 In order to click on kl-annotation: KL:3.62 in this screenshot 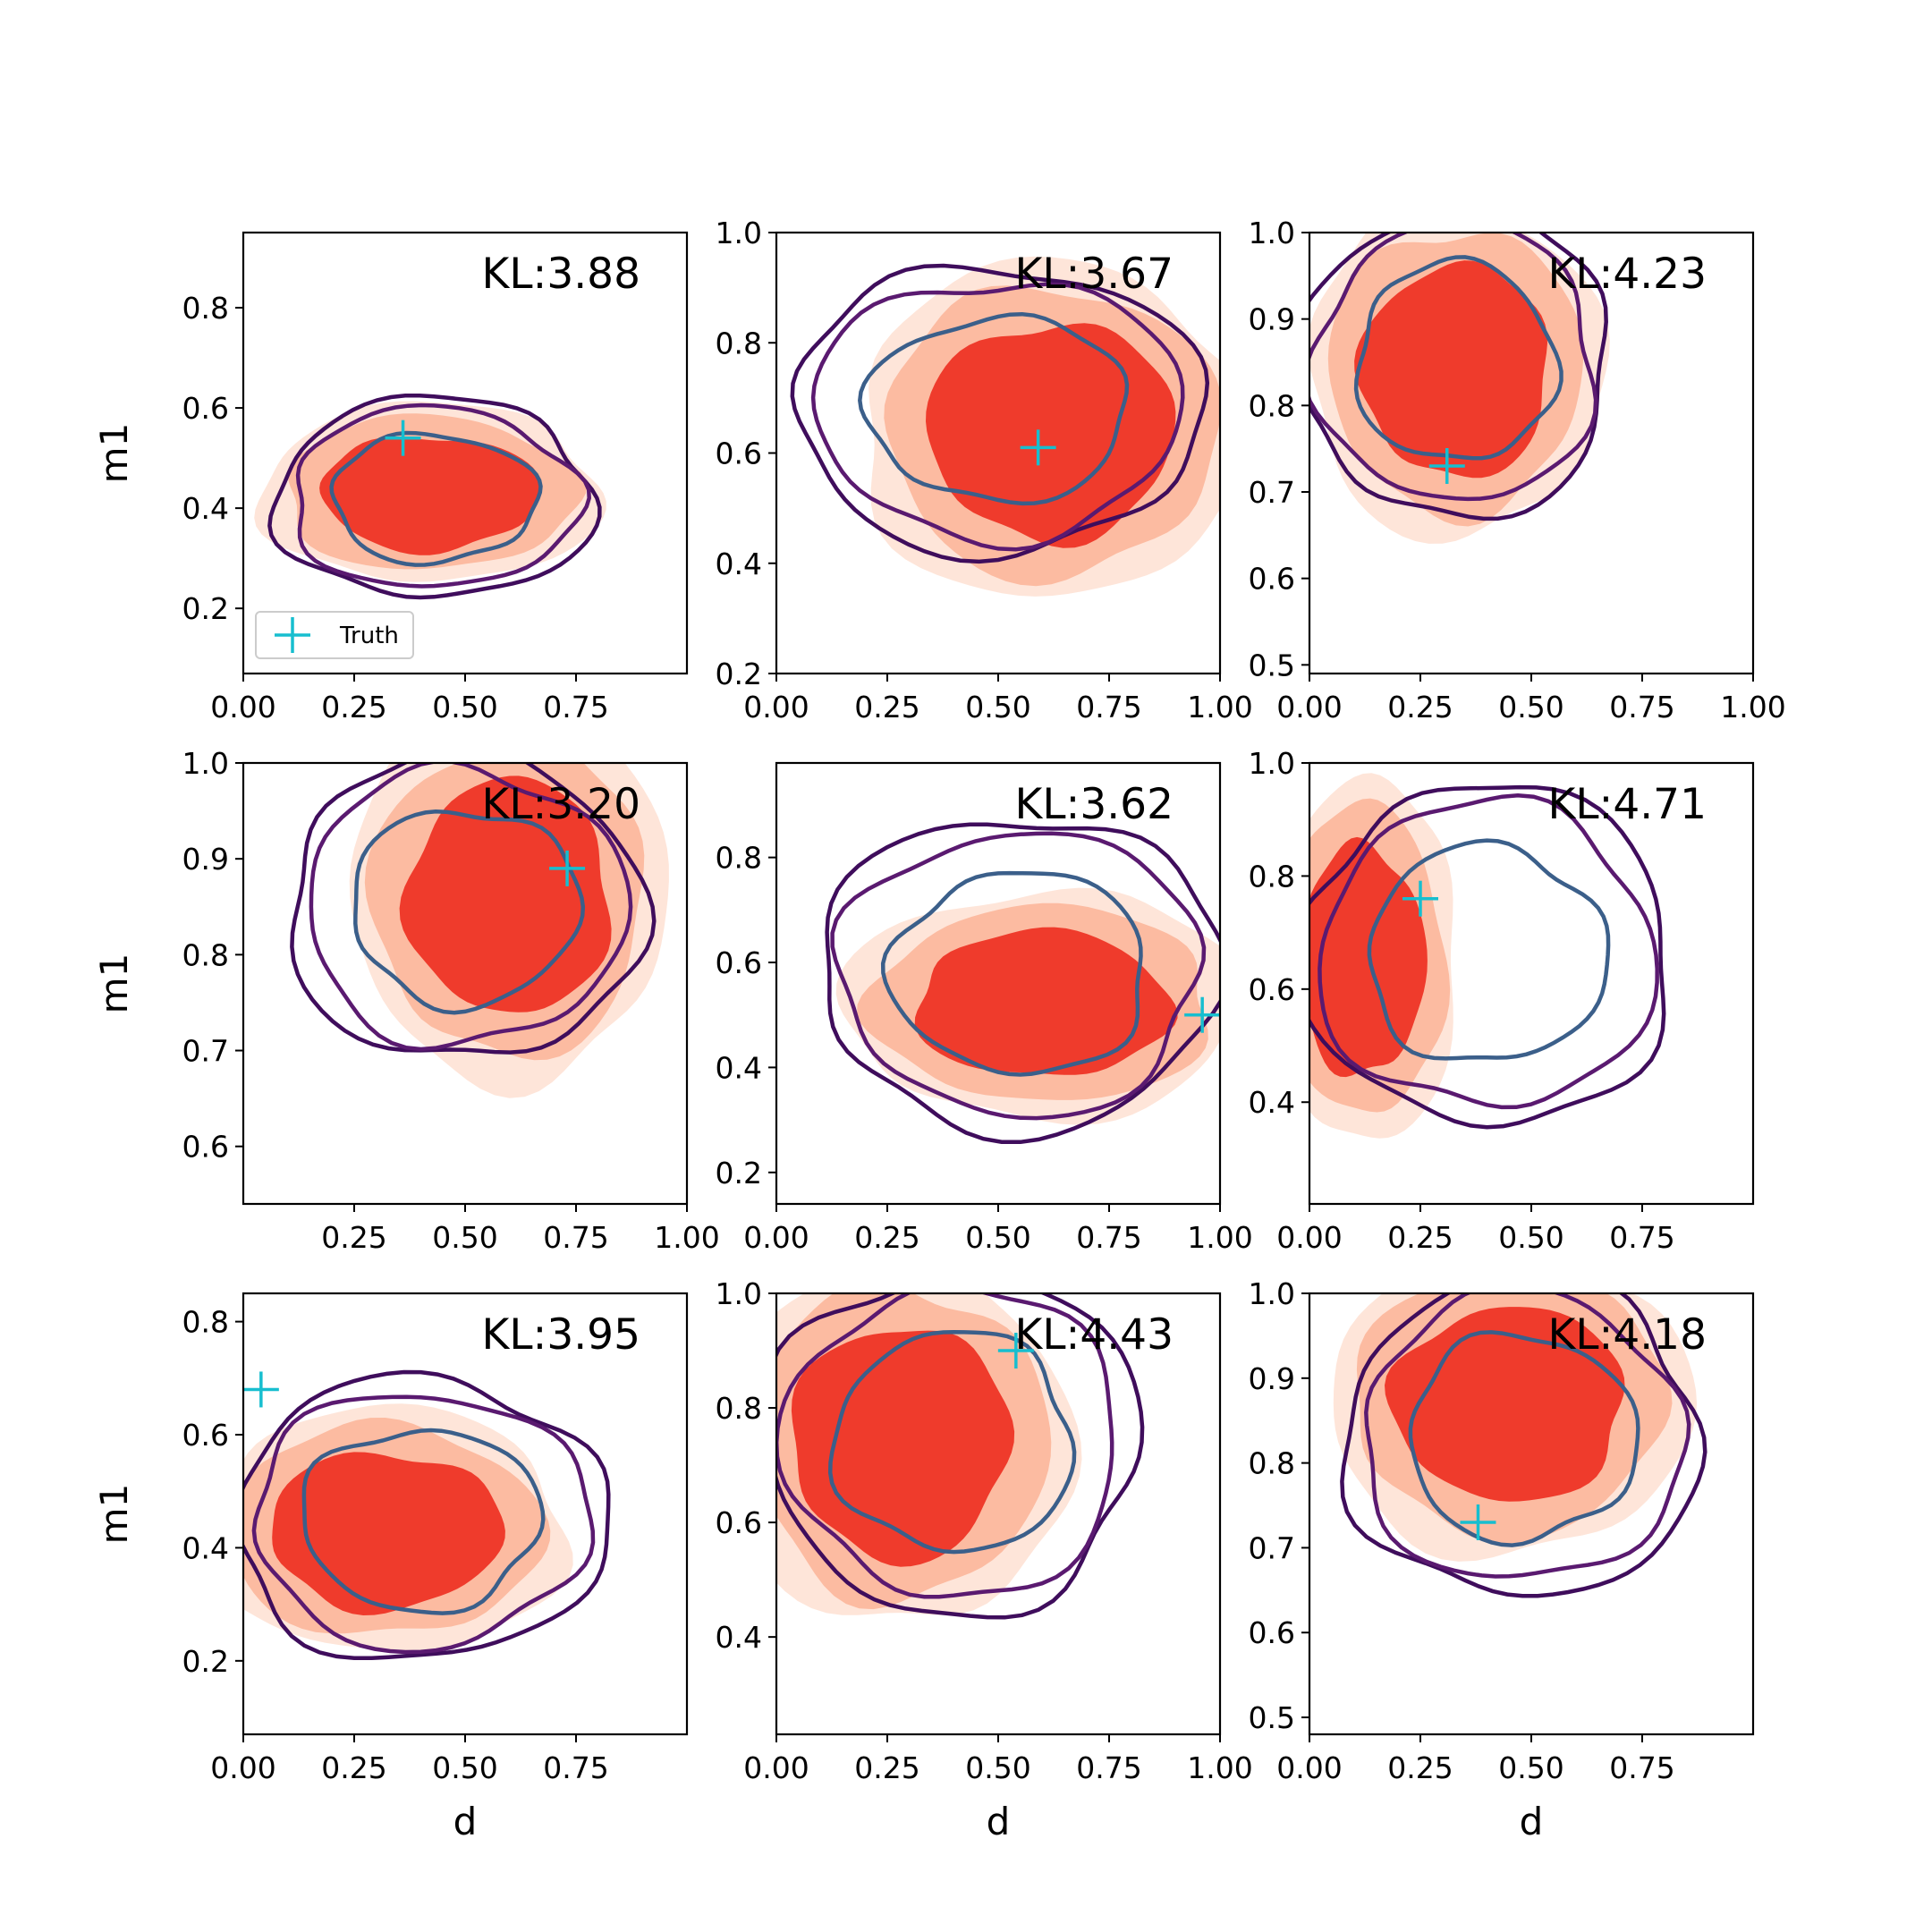, I will do `click(1094, 804)`.